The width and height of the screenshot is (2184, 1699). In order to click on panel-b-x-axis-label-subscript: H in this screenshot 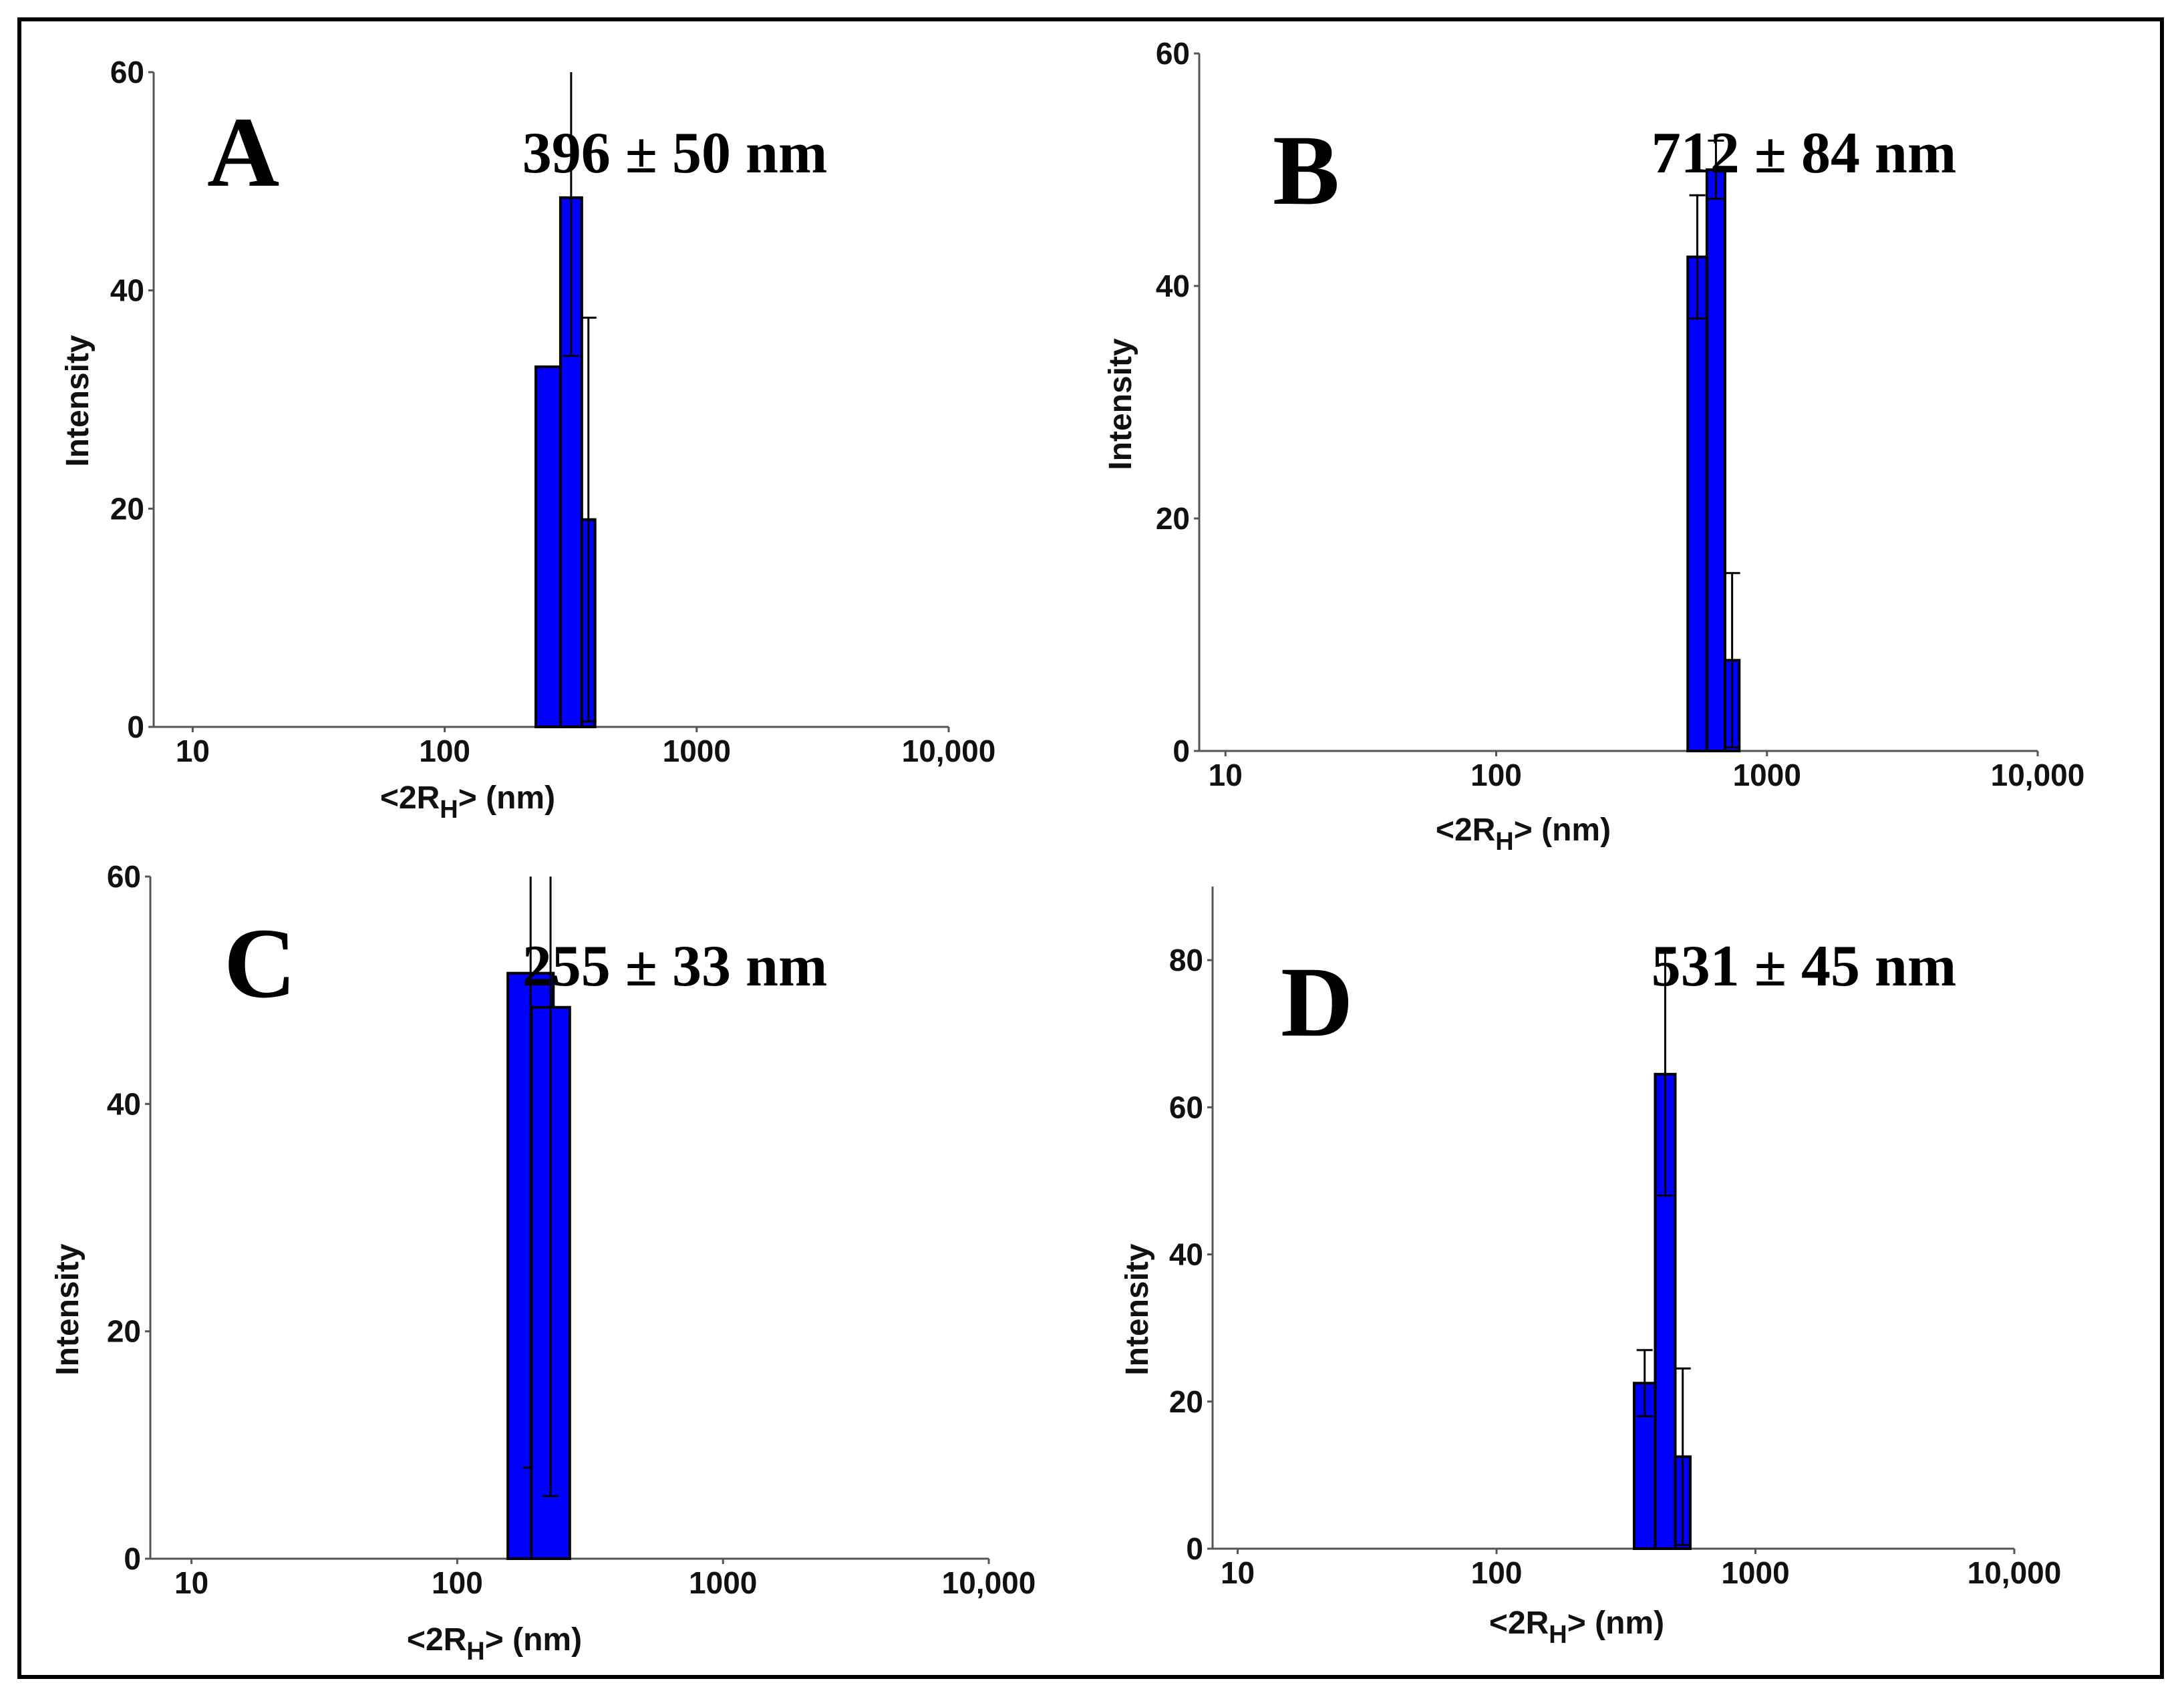, I will do `click(1504, 842)`.